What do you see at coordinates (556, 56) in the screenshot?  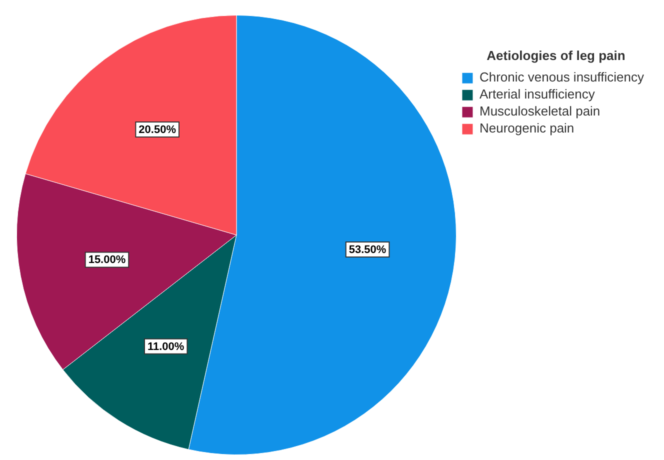 I see `legend-title: Aetiologies of leg pain` at bounding box center [556, 56].